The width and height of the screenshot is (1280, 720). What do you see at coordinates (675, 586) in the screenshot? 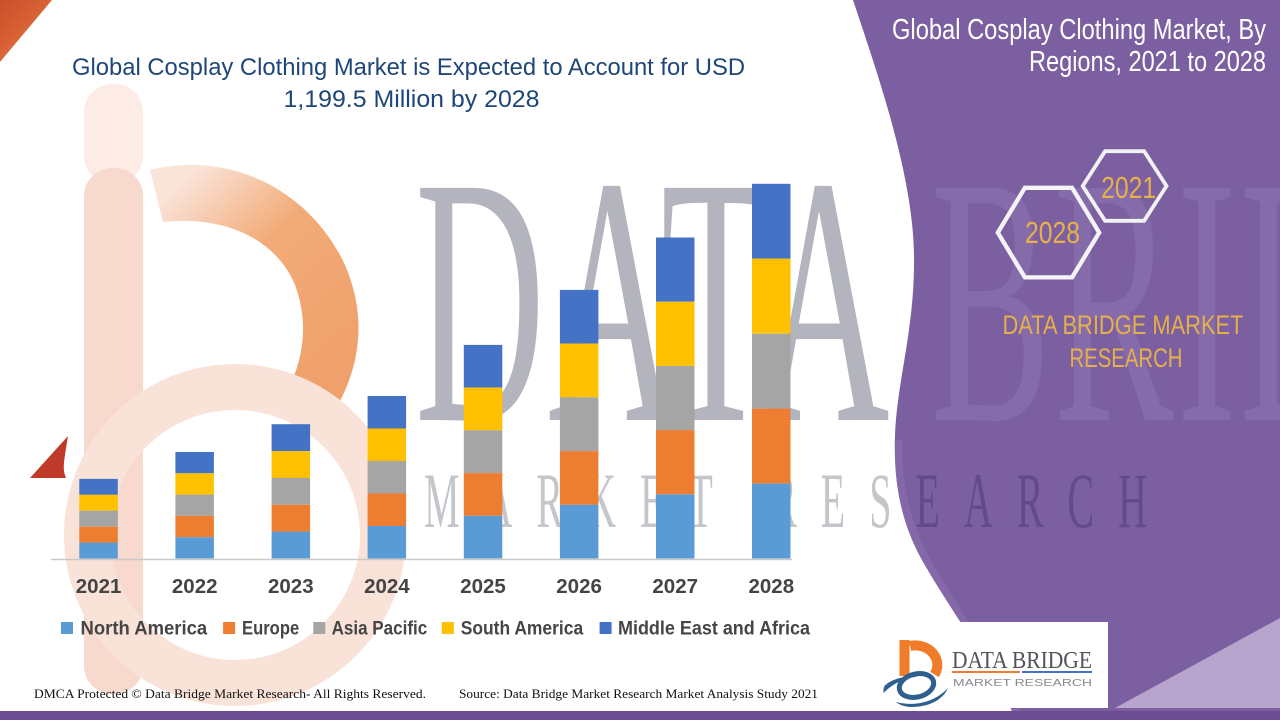
I see `svg-text: 2027` at bounding box center [675, 586].